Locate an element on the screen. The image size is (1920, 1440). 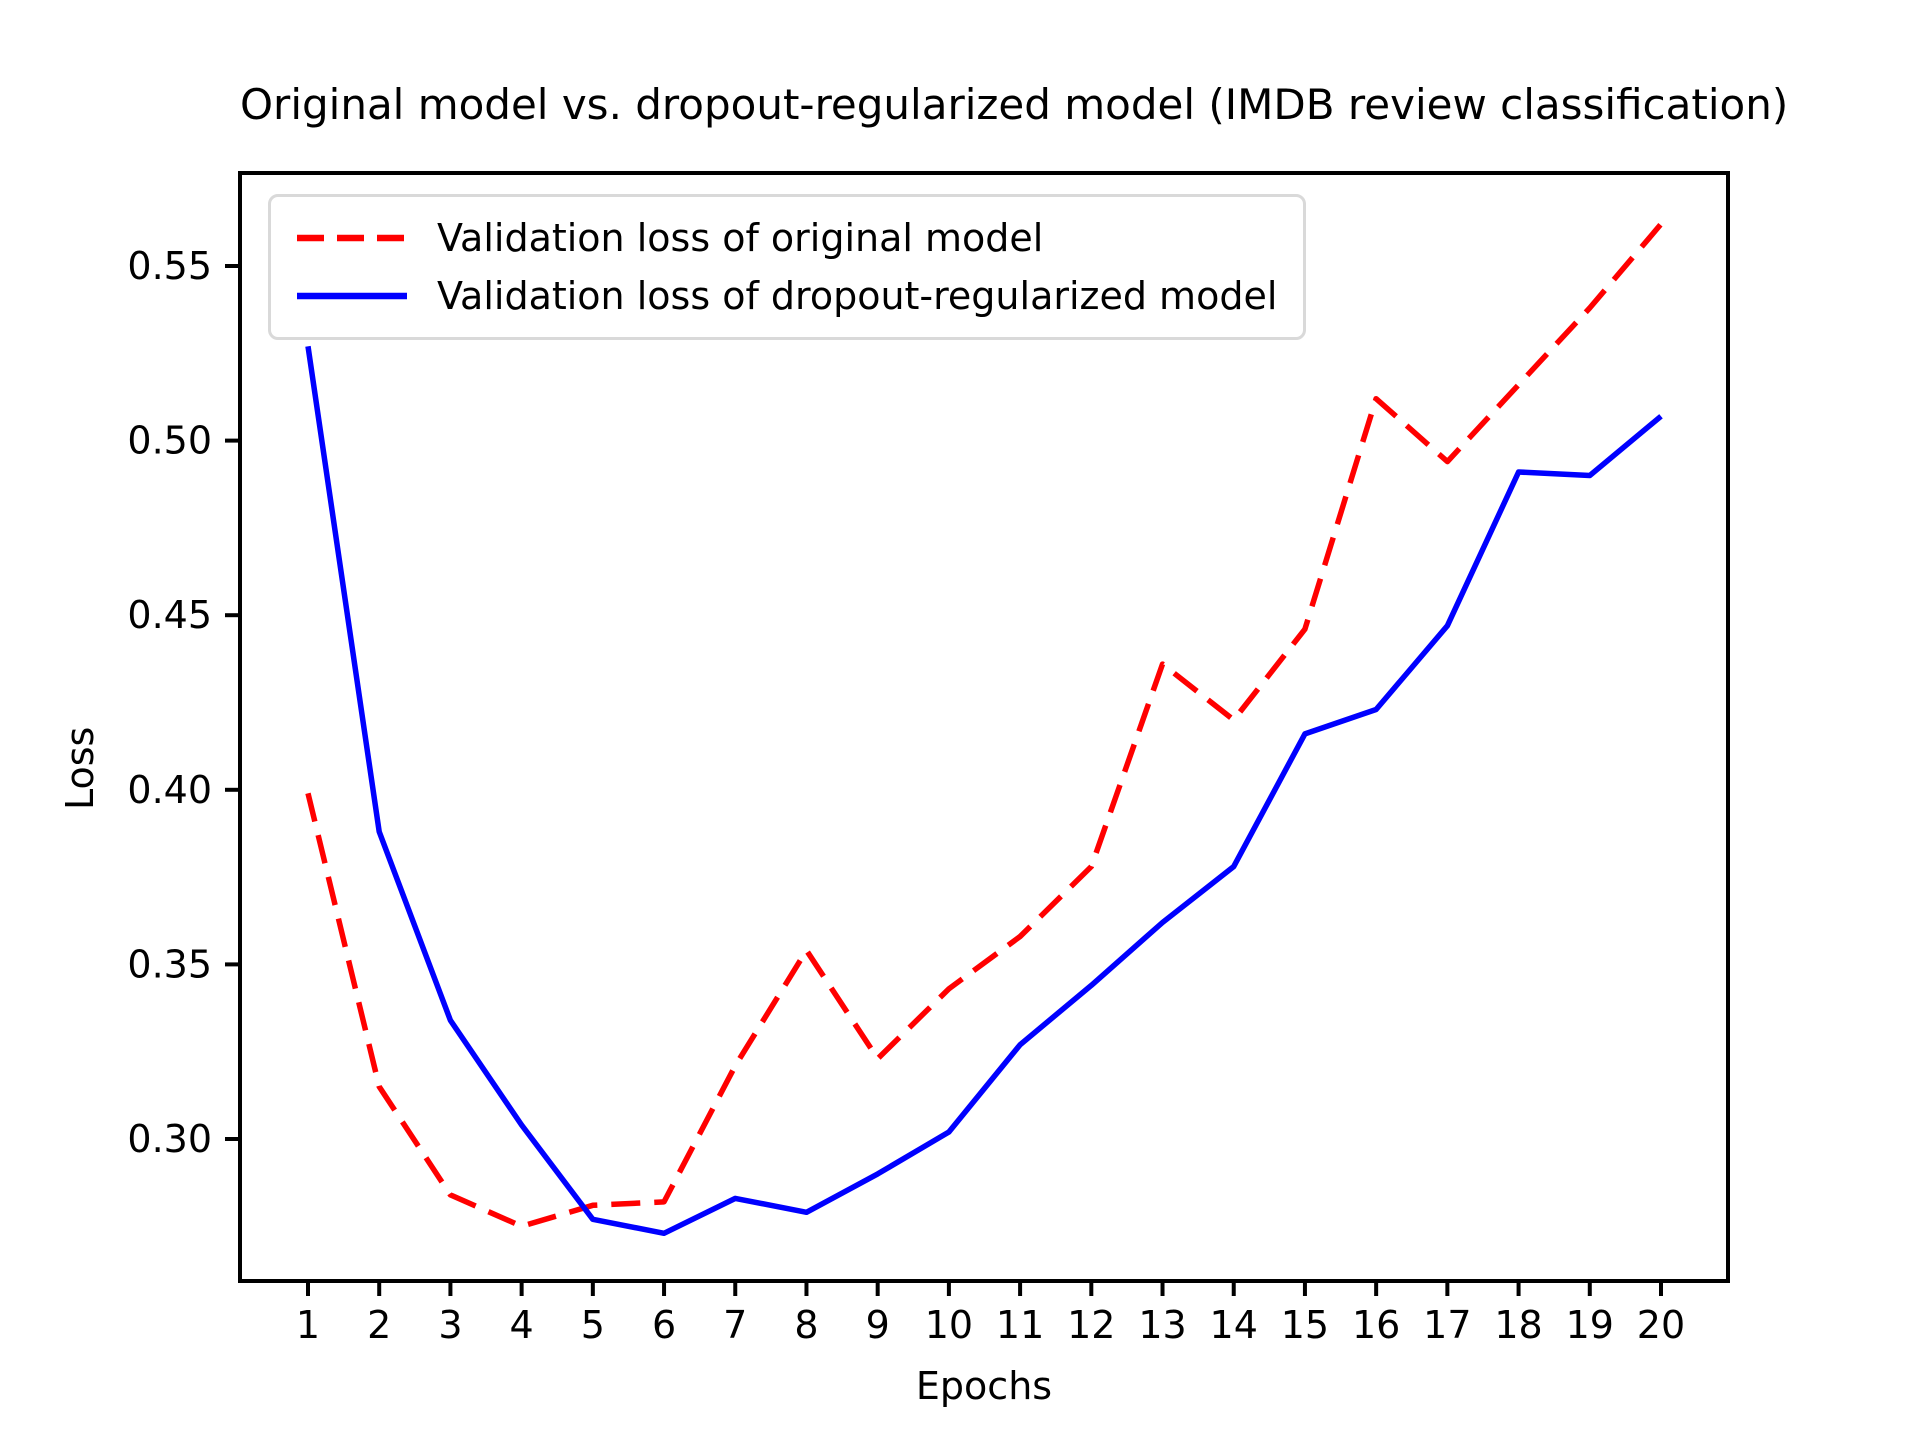
x-tick-label: 9 is located at coordinates (878, 1325).